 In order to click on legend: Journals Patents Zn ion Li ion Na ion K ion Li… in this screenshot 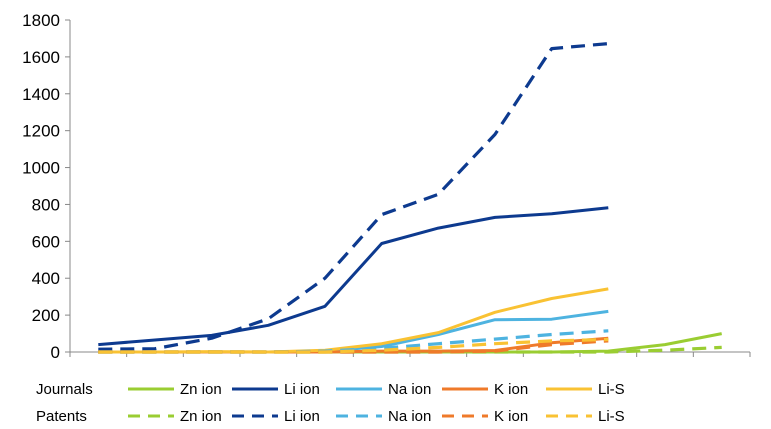, I will do `click(330, 403)`.